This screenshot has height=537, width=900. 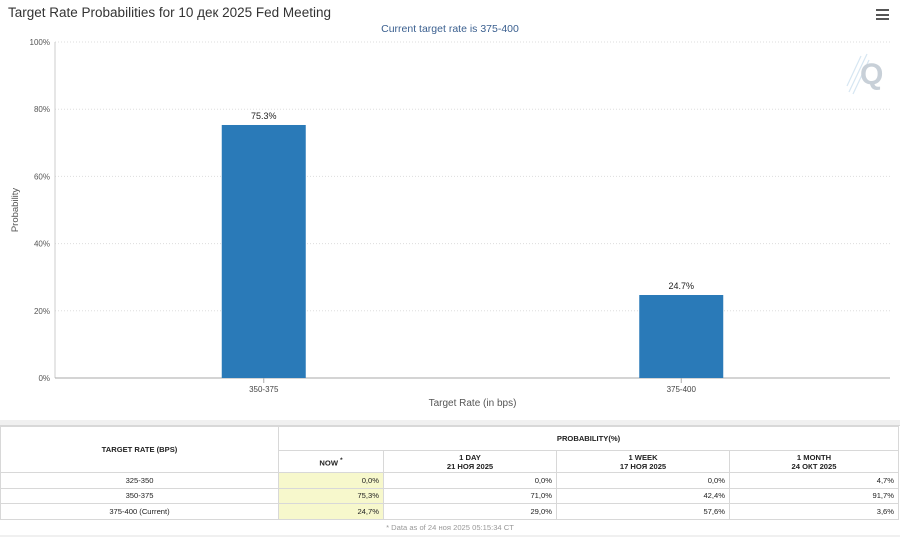 I want to click on chart-subtitle: Current target rate is 375-400, so click(x=450, y=29).